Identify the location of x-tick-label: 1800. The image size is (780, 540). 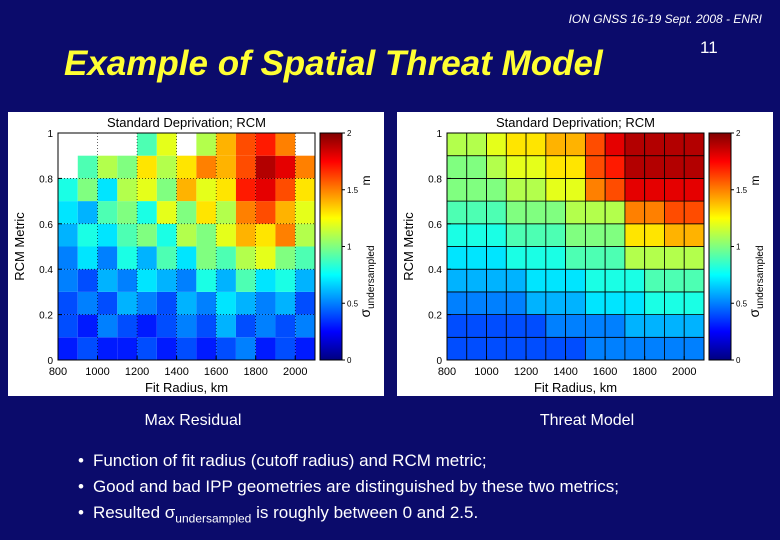
(255, 372).